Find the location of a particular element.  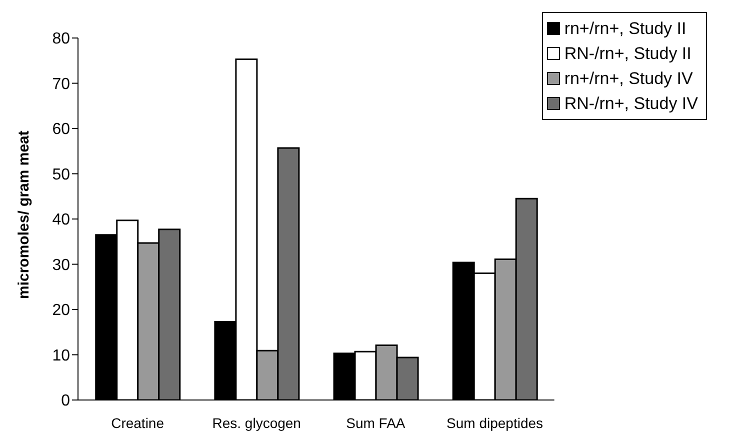

y-tick-label: 80 is located at coordinates (61, 39).